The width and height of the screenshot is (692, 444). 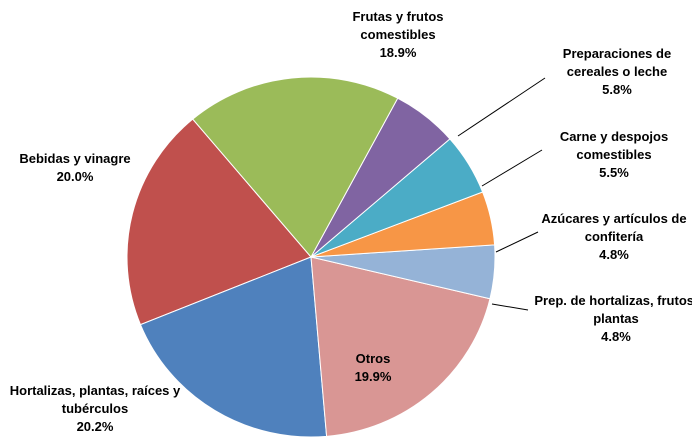 What do you see at coordinates (614, 227) in the screenshot?
I see `category-label: Azúcares y artículos de confitería` at bounding box center [614, 227].